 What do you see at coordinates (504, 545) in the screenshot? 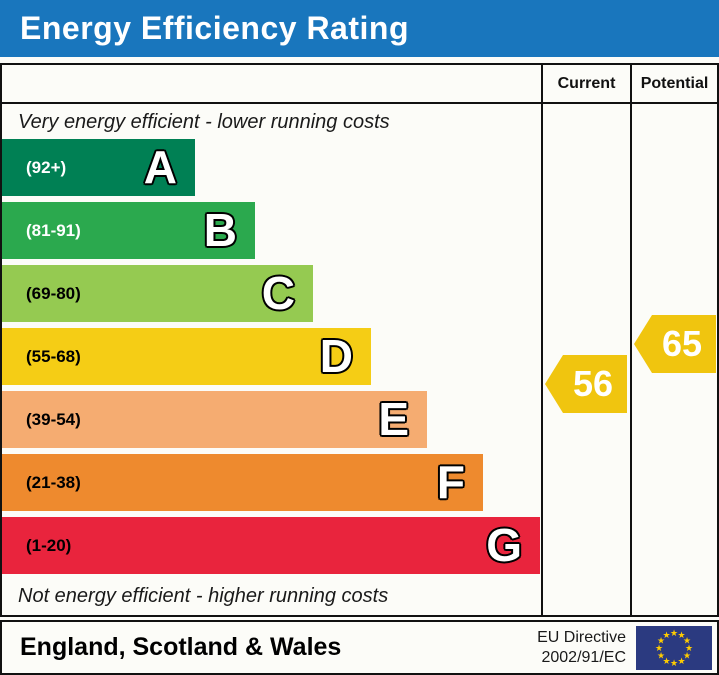
I see `band-g-letter: G` at bounding box center [504, 545].